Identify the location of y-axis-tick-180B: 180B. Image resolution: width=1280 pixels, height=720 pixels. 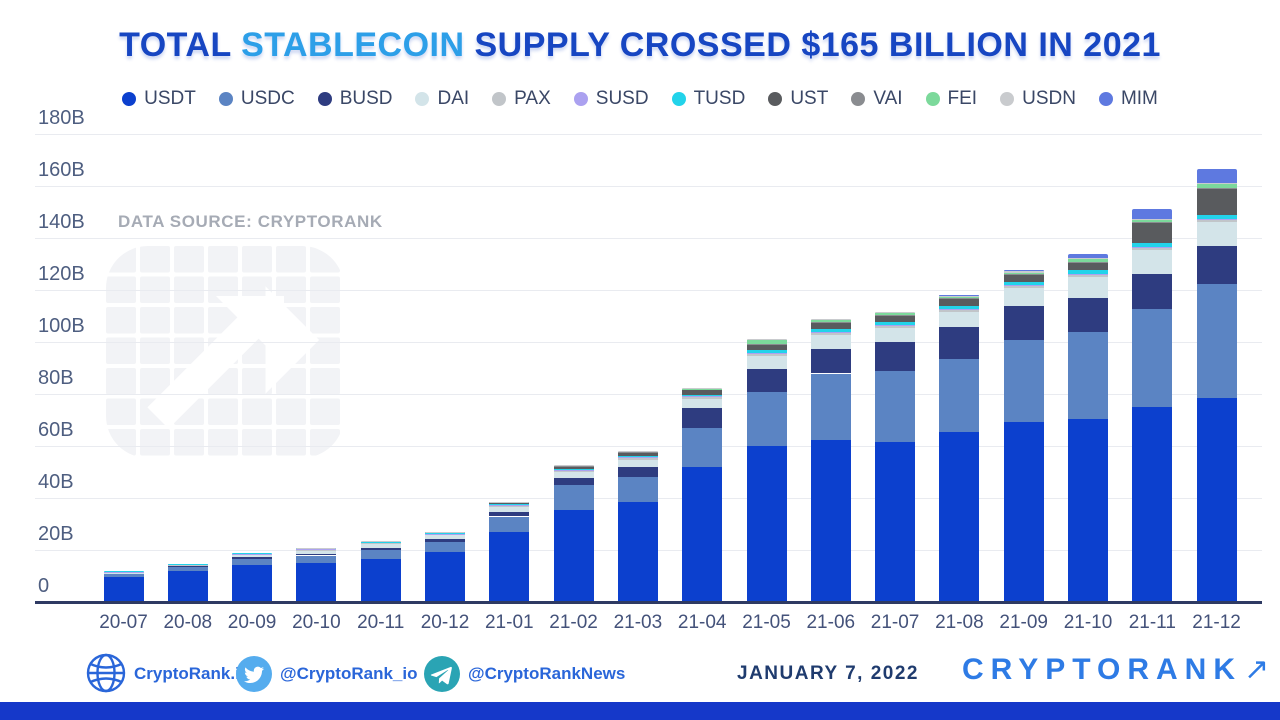
(61, 118).